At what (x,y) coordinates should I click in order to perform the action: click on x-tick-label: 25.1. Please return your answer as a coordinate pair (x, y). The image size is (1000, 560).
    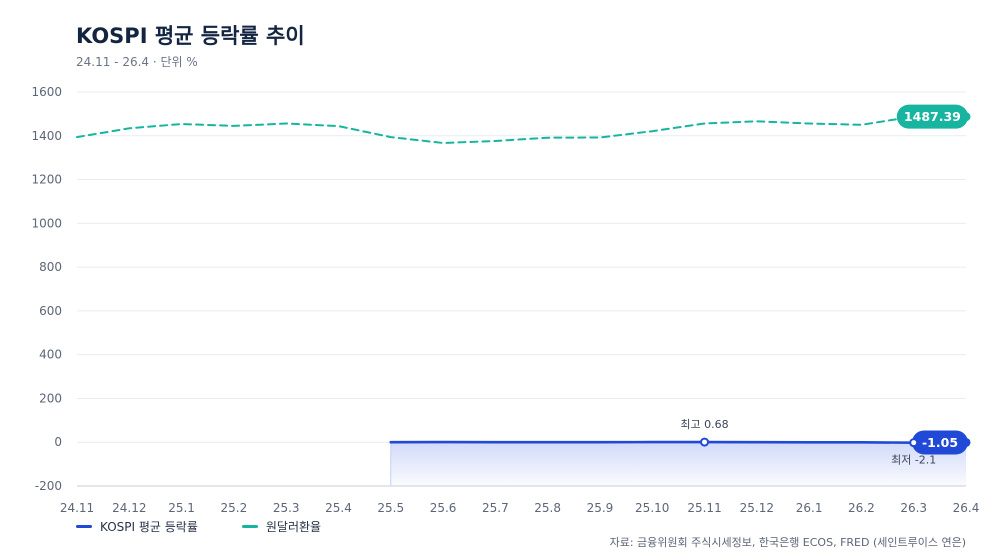
    Looking at the image, I should click on (181, 508).